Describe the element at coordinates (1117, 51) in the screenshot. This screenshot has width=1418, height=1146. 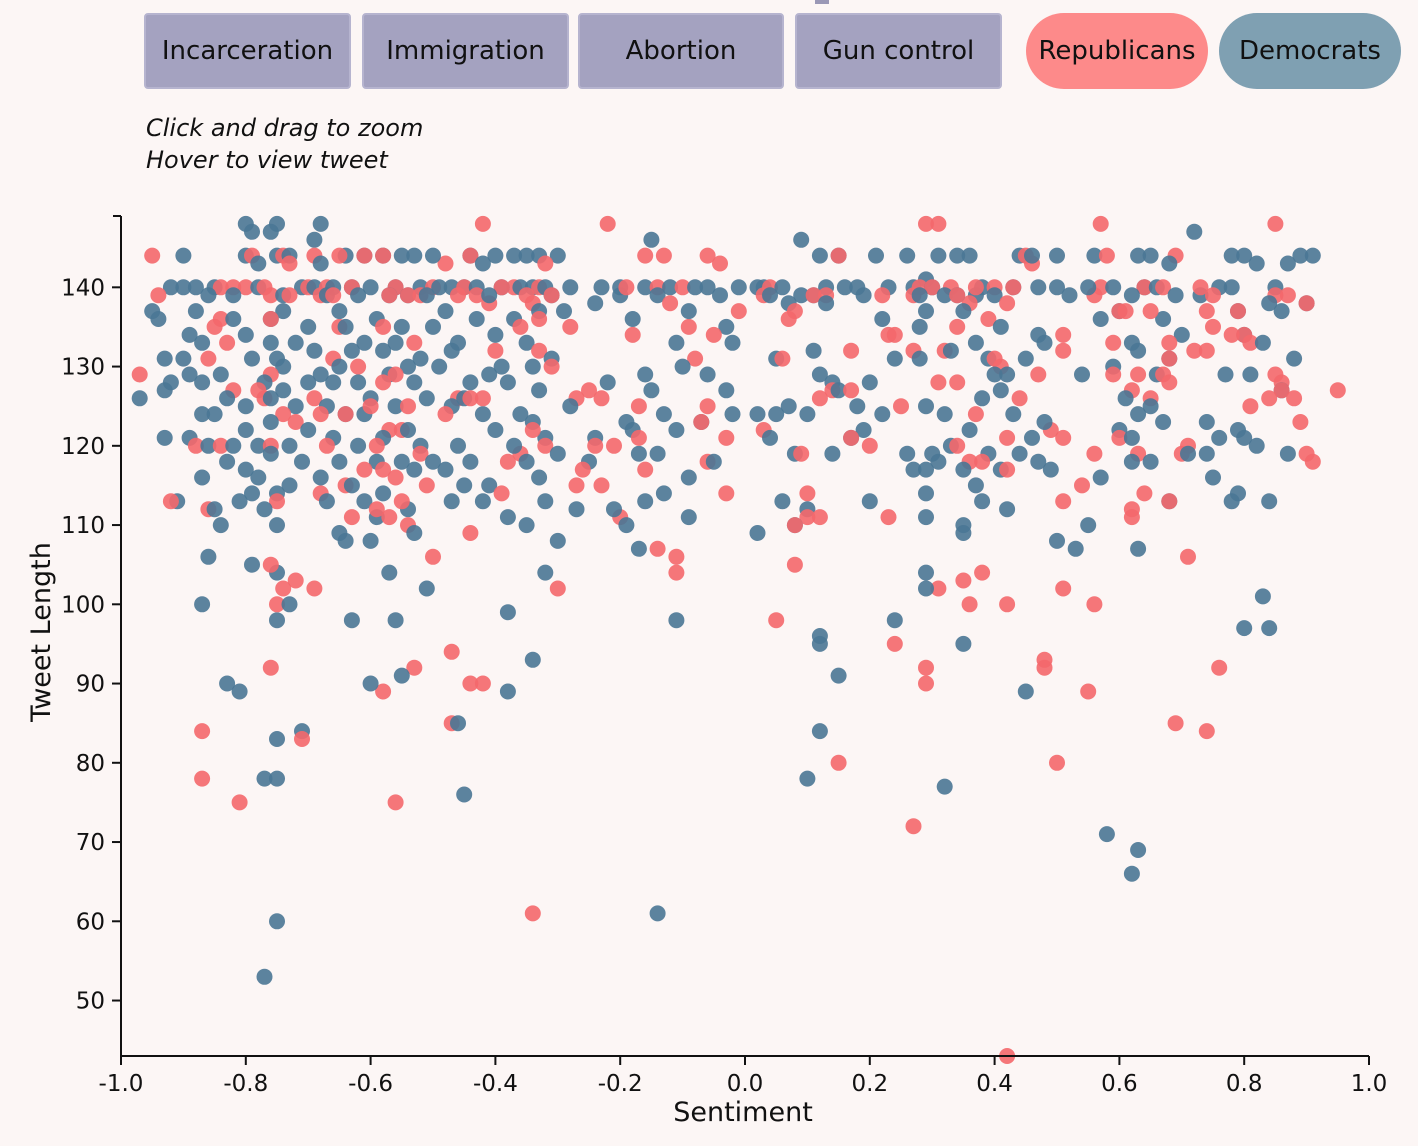
I see `republicans-button: Republicans` at that location.